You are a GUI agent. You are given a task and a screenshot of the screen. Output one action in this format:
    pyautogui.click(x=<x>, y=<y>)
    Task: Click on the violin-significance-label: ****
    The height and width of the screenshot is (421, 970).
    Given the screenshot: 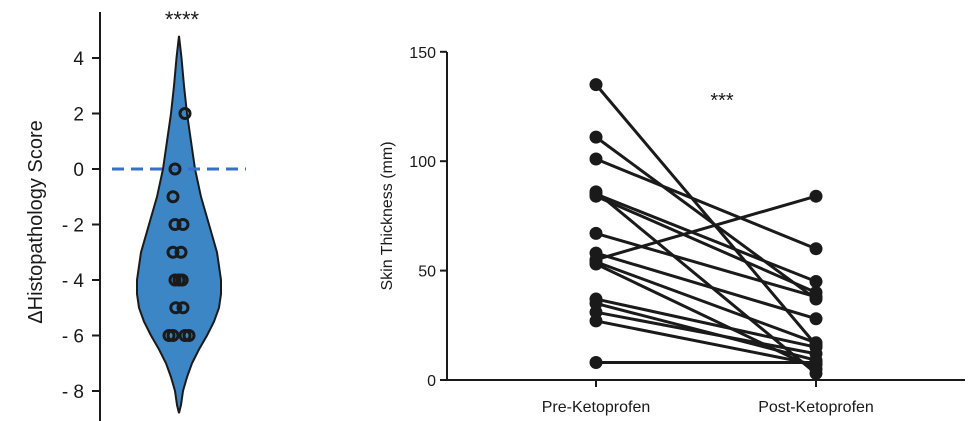 What is the action you would take?
    pyautogui.click(x=182, y=19)
    